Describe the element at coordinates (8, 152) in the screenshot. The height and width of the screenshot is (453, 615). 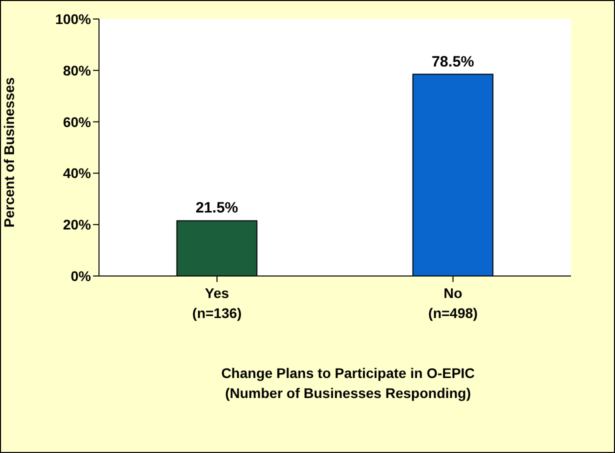
I see `y-axis-title: Percent of Businesses` at that location.